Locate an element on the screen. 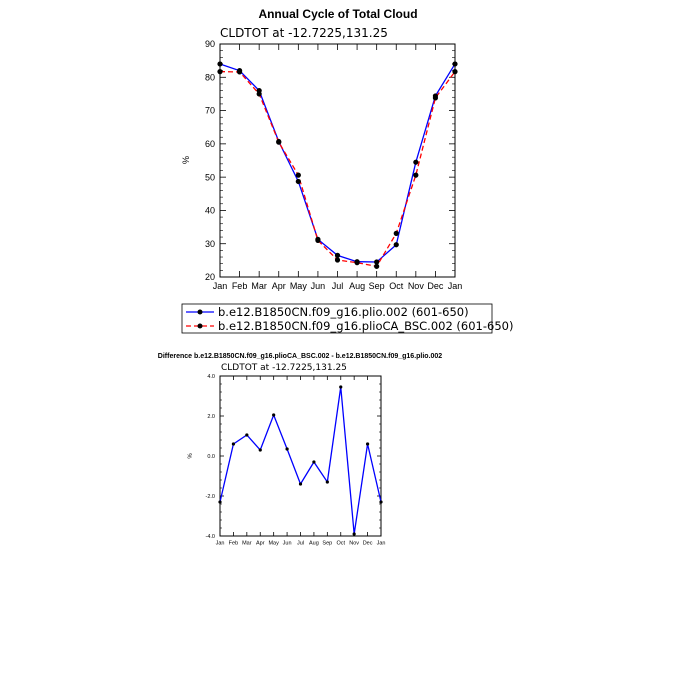 This screenshot has height=676, width=675. y-tick-label: 4.0 is located at coordinates (211, 377).